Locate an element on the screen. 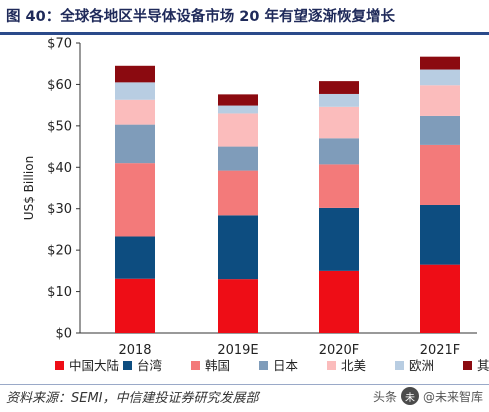  source-note: 资料来源：SEMI，中信建投证券研究发展部 is located at coordinates (132, 398).